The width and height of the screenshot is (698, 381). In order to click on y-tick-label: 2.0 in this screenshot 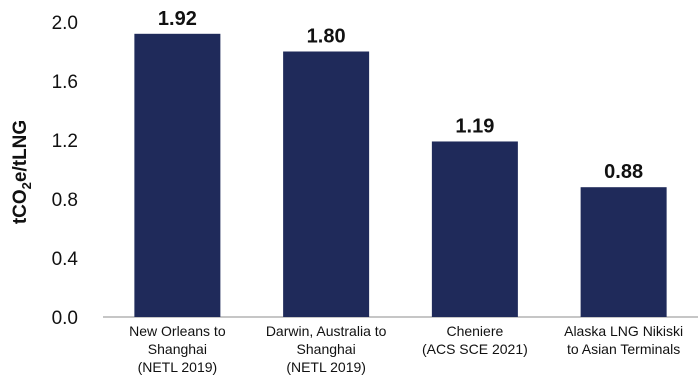, I will do `click(65, 23)`.